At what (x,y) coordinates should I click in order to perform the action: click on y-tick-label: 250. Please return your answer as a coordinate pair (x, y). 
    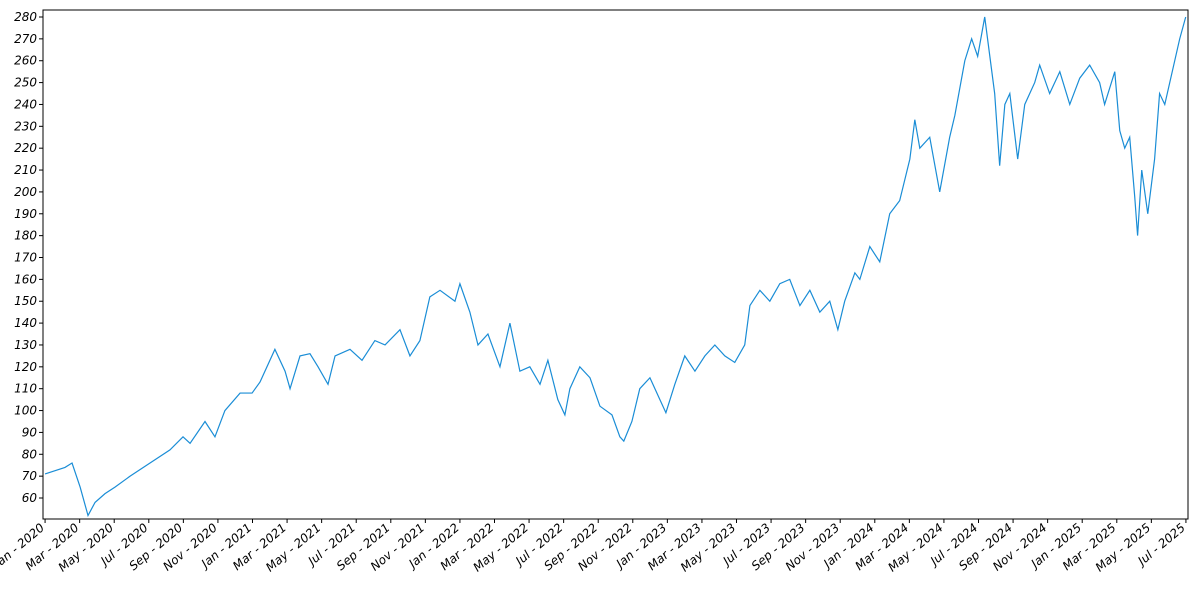
    Looking at the image, I should click on (25, 83).